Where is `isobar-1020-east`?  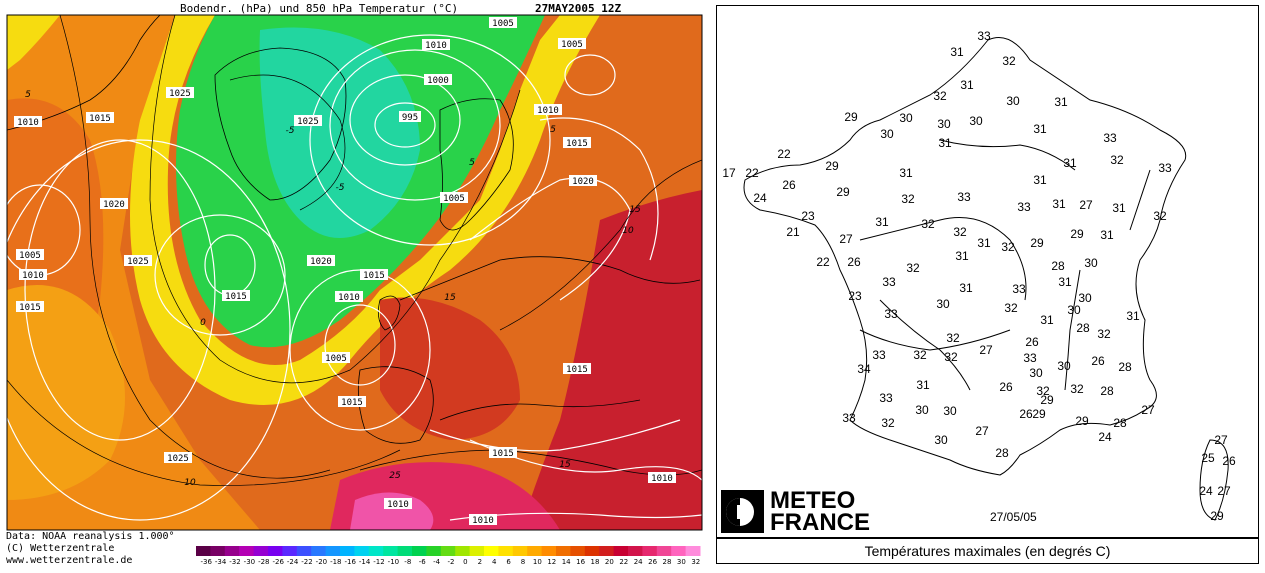
isobar-1020-east is located at coordinates (550, 239).